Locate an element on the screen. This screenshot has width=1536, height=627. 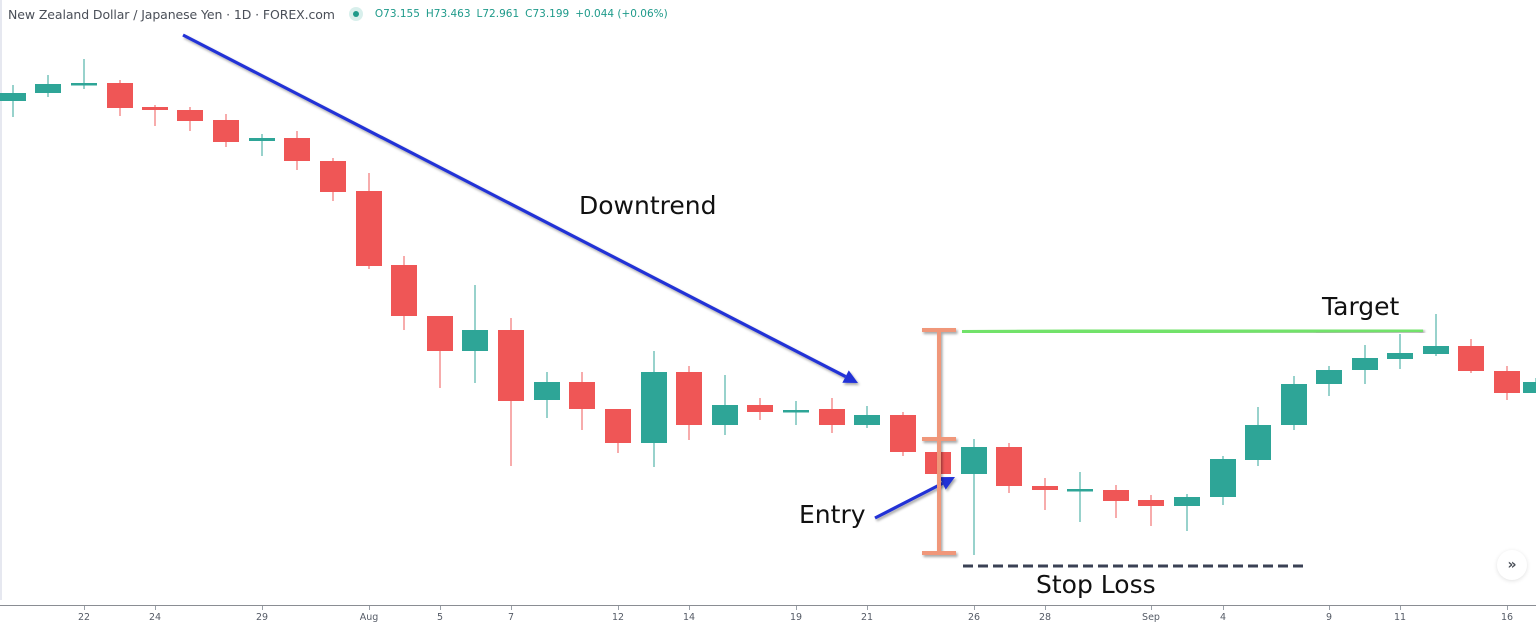
axis-tick-label: 24 is located at coordinates (155, 617).